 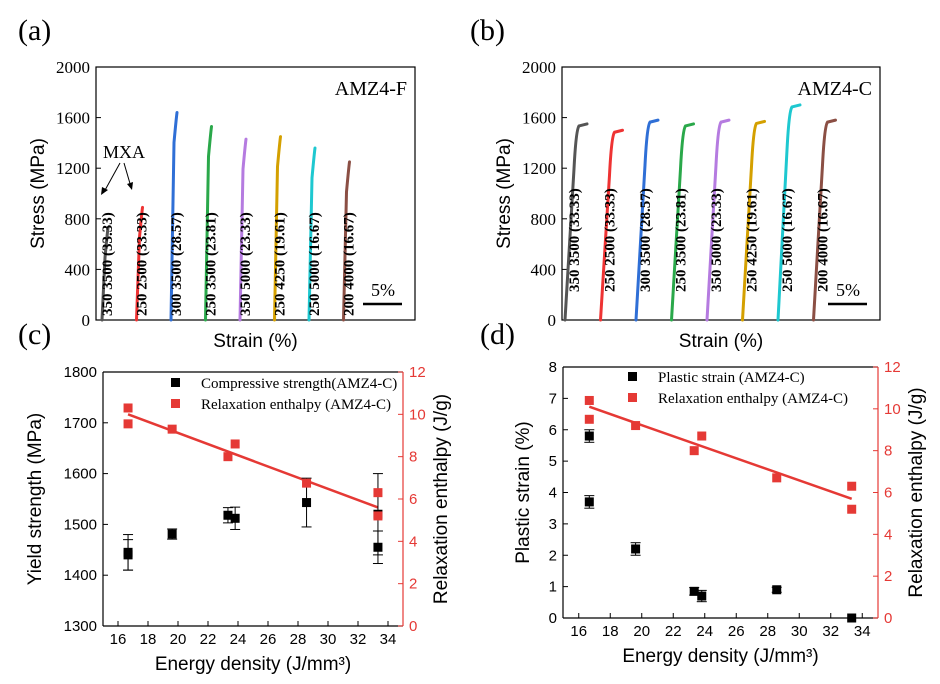 What do you see at coordinates (238, 639) in the screenshot?
I see `x-tick-label: 24` at bounding box center [238, 639].